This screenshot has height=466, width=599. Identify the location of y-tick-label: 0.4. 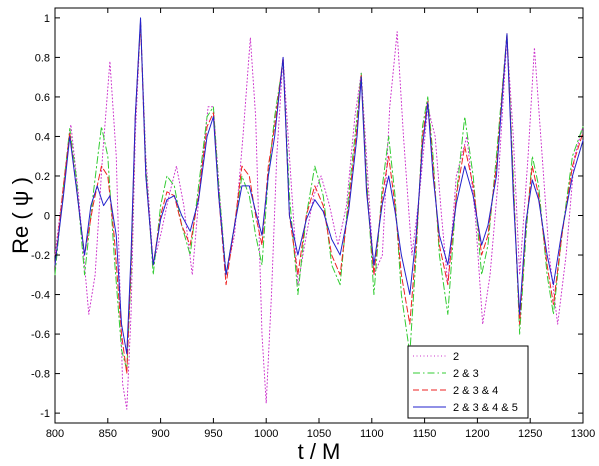
(42, 137).